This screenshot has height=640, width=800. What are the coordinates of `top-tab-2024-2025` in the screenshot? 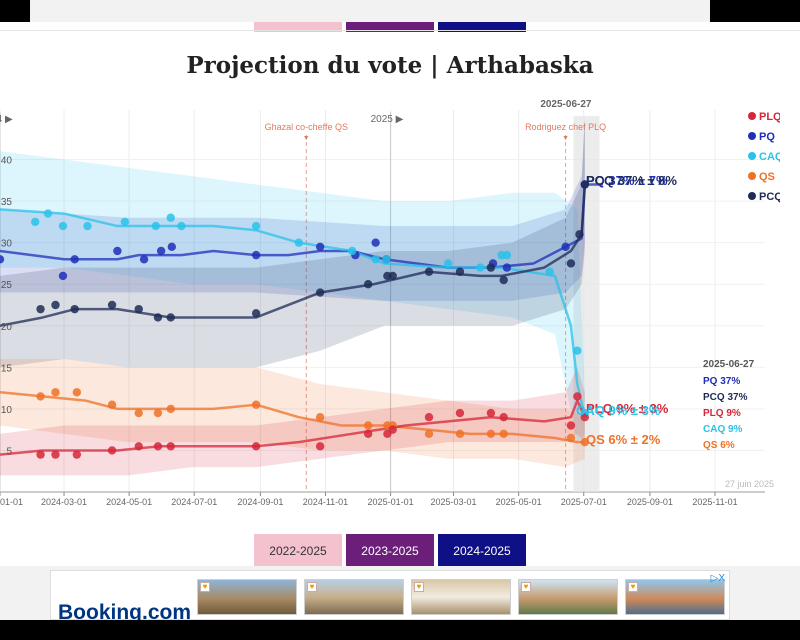 It's located at (482, 27).